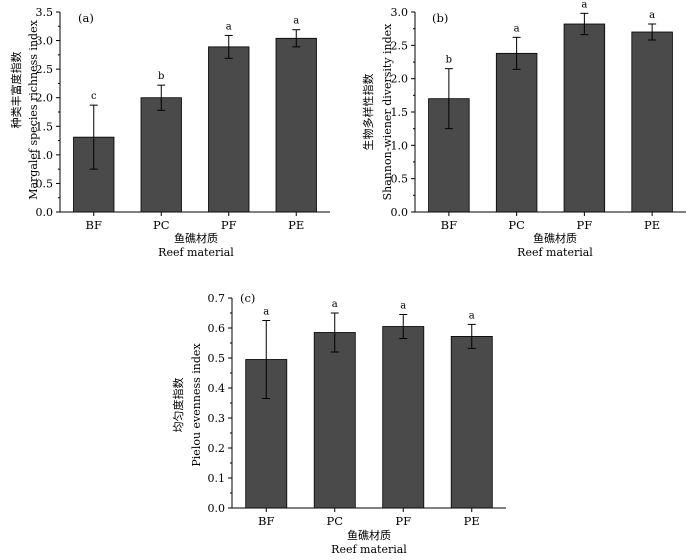  Describe the element at coordinates (440, 18) in the screenshot. I see `panel-label: (b)` at that location.